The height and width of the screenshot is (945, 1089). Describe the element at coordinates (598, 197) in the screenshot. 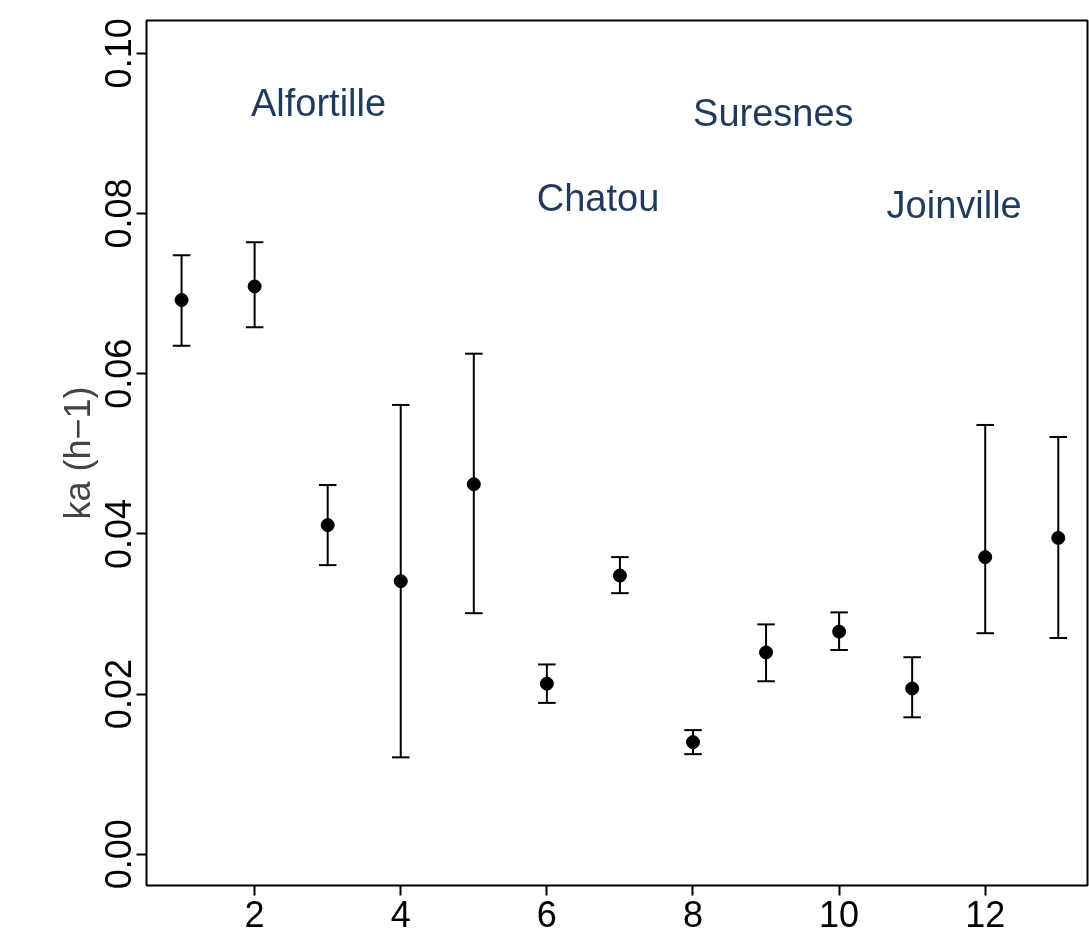

I see `annotation: Chatou` at that location.